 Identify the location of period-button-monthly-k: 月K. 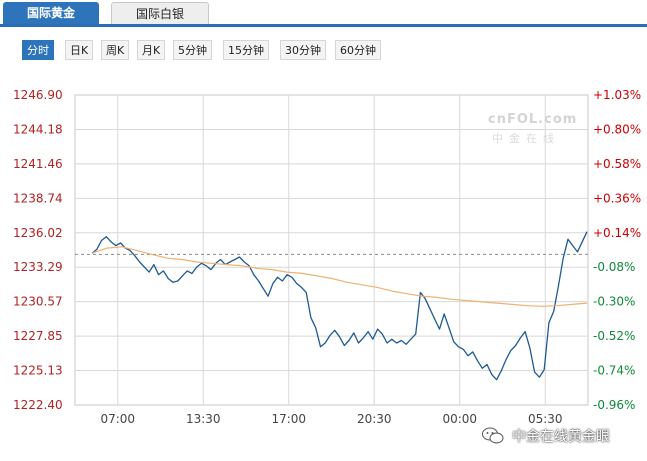
(151, 50).